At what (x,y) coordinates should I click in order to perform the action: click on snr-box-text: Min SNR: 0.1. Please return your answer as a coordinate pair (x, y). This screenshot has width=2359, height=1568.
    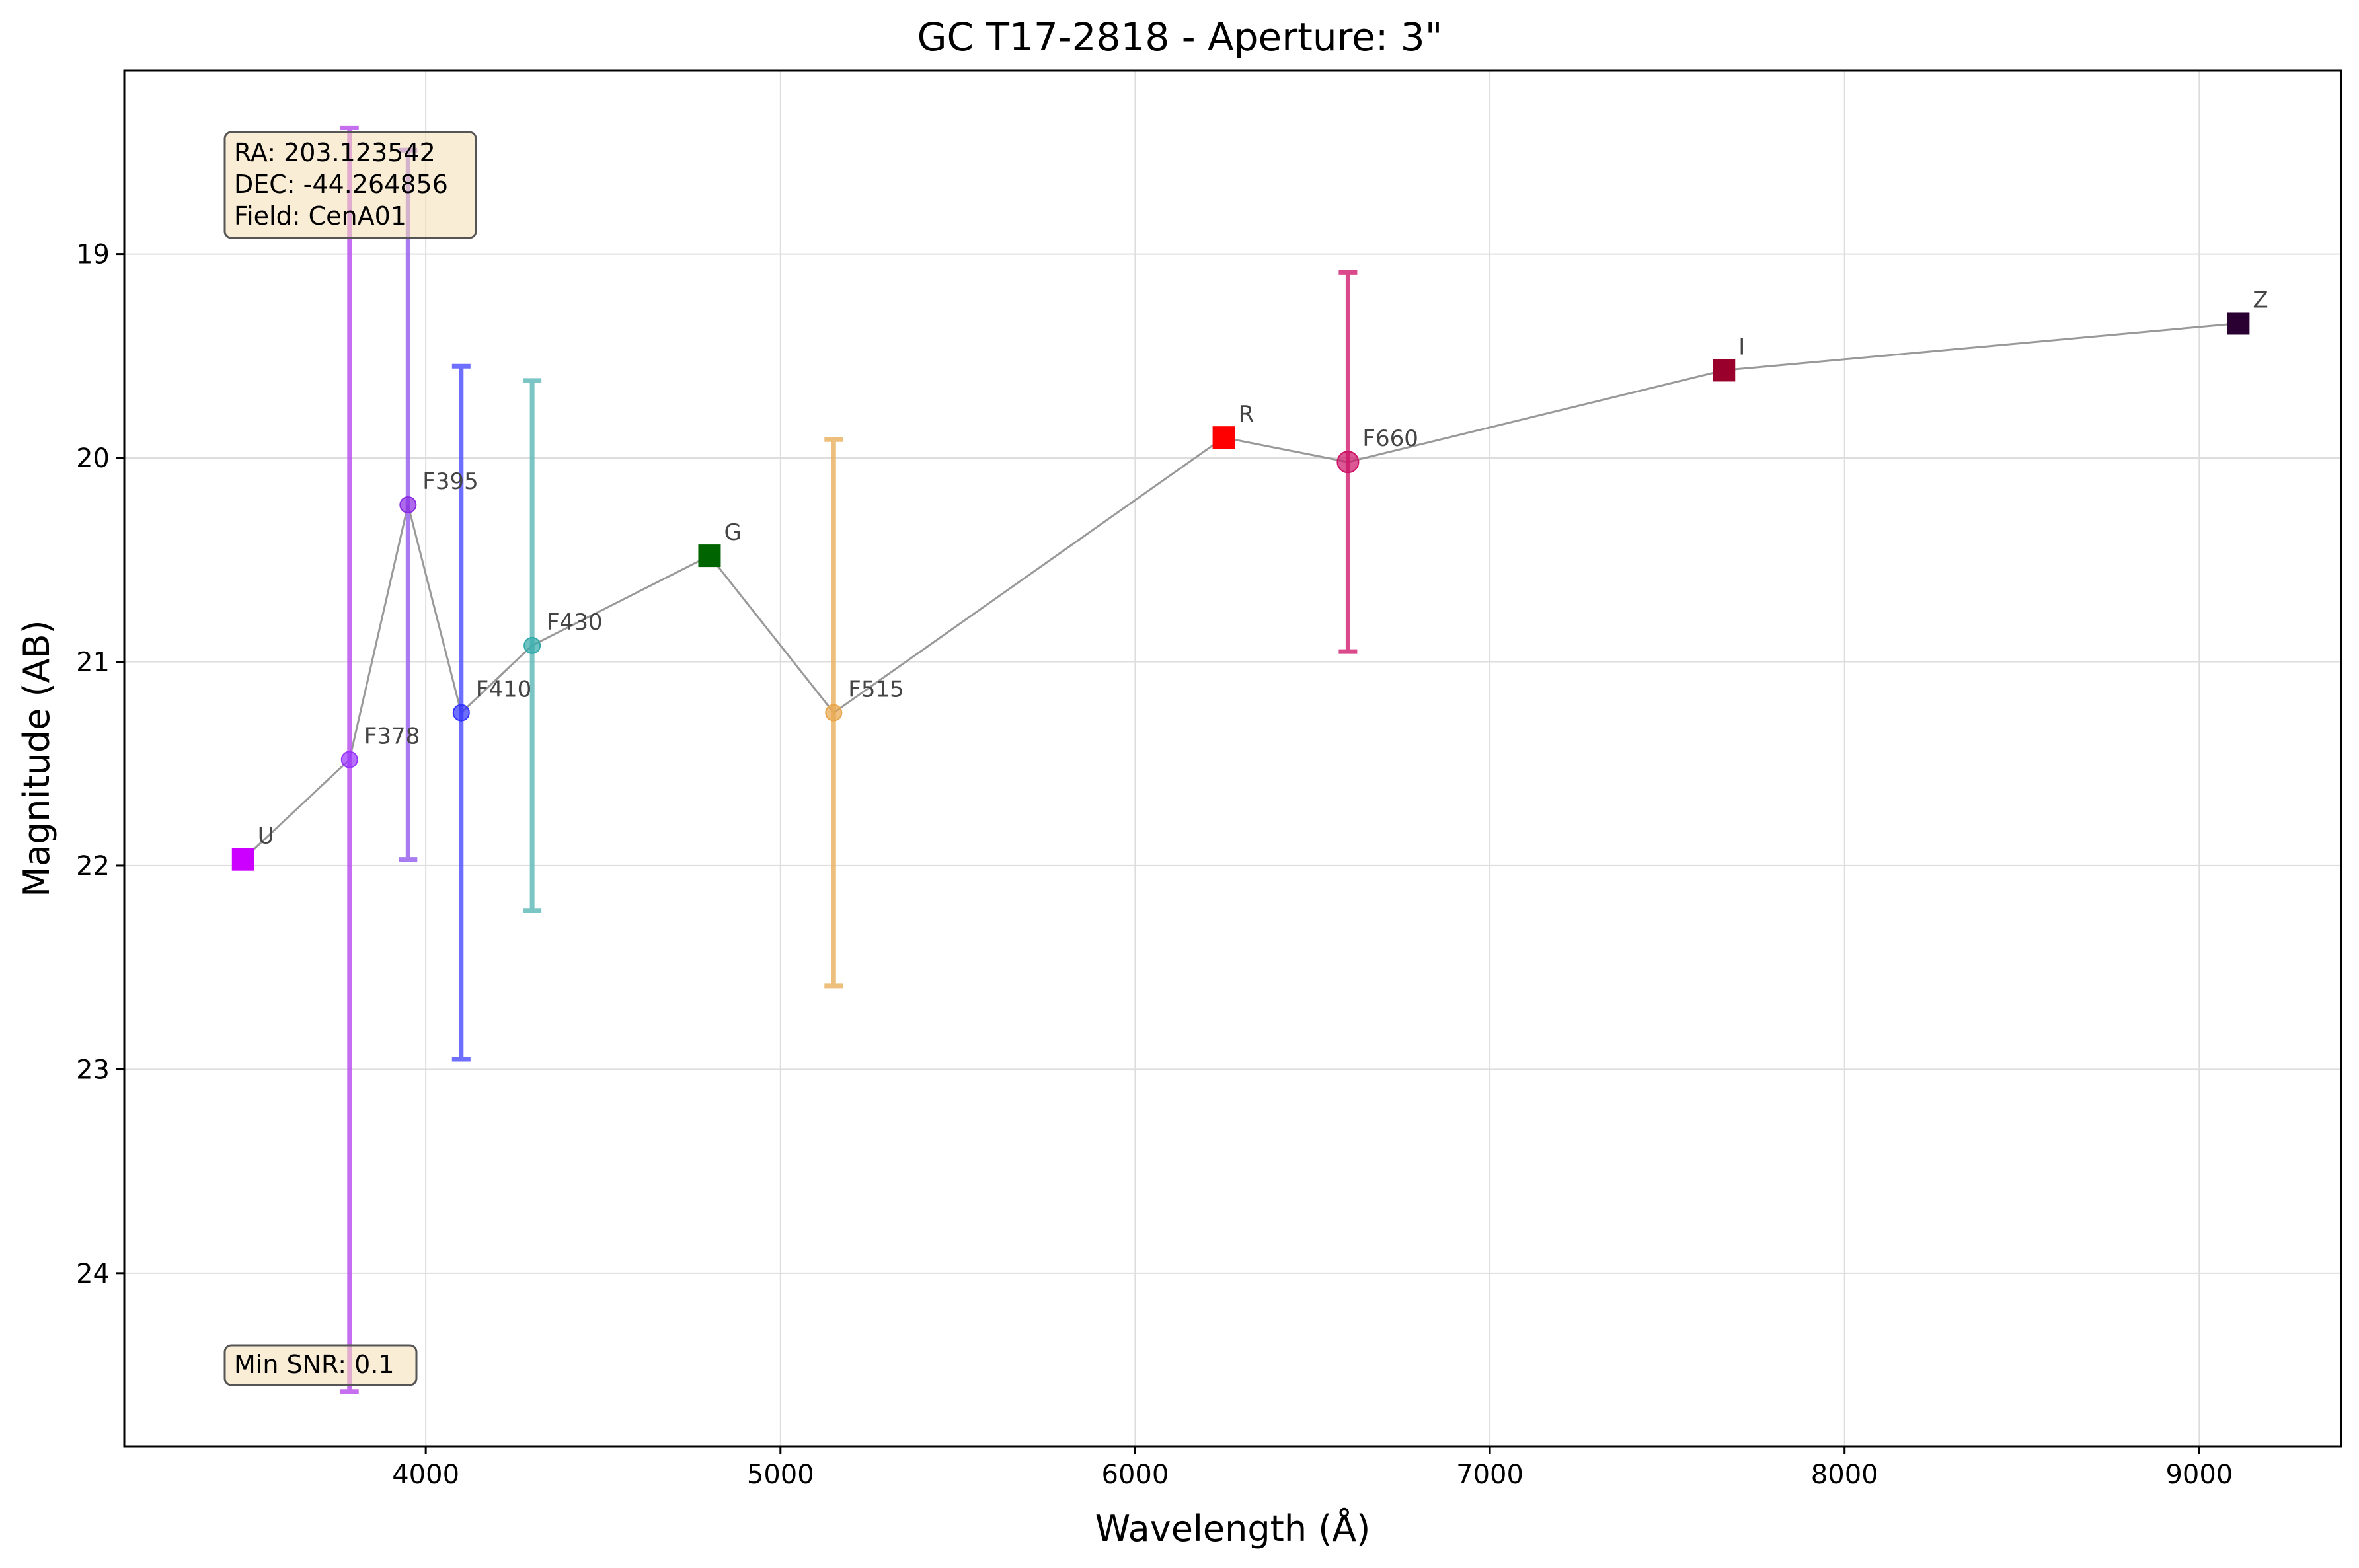
    Looking at the image, I should click on (314, 1364).